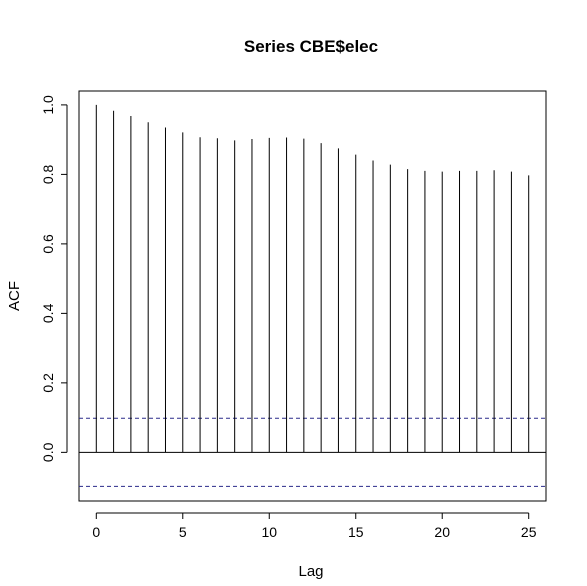  What do you see at coordinates (310, 571) in the screenshot?
I see `x-axis-label: Lag` at bounding box center [310, 571].